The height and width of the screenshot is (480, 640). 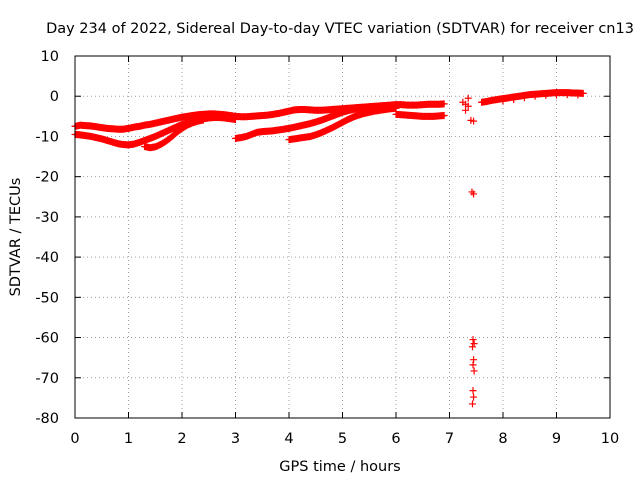 What do you see at coordinates (47, 258) in the screenshot?
I see `y-tick-label: -40` at bounding box center [47, 258].